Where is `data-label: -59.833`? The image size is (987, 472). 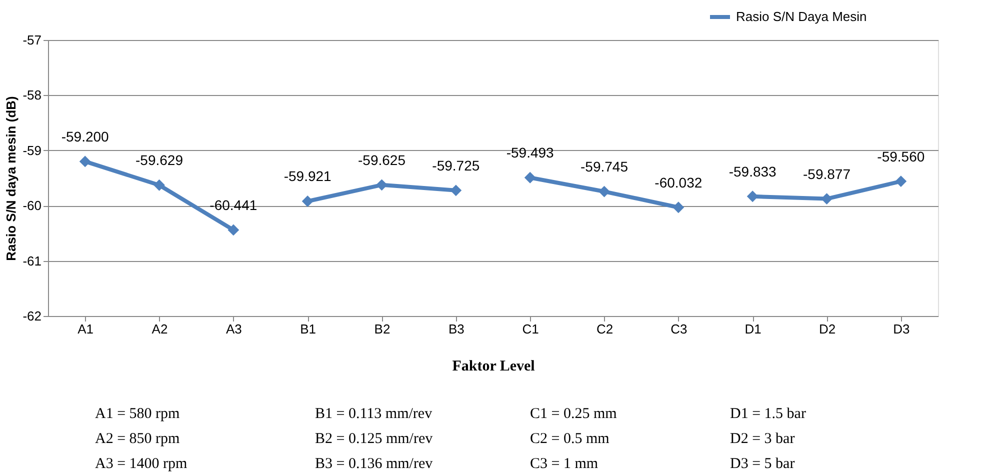
data-label: -59.833 is located at coordinates (752, 171).